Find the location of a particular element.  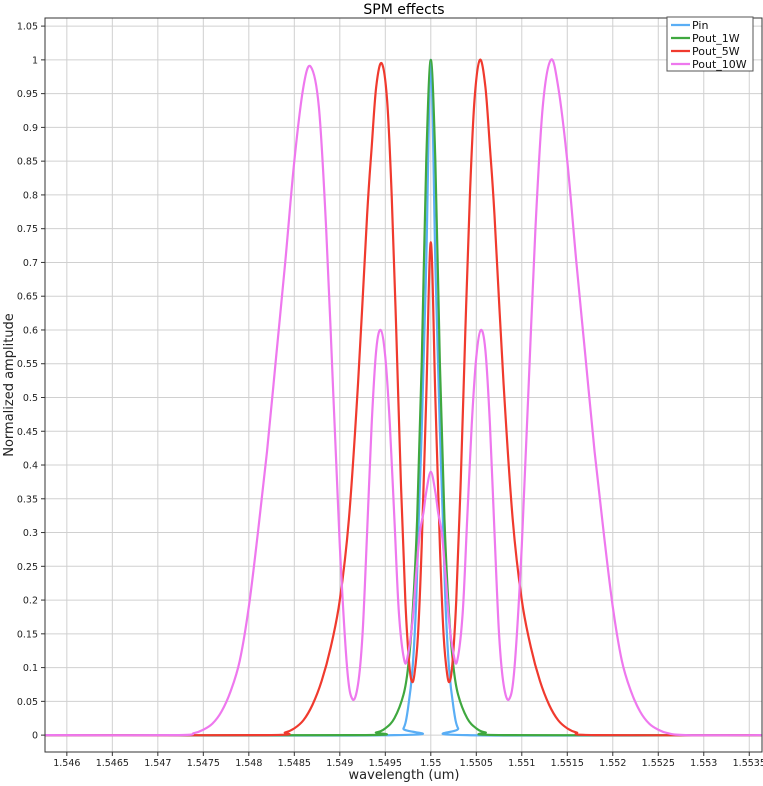

x-tick-label: 1.5485 is located at coordinates (294, 763).